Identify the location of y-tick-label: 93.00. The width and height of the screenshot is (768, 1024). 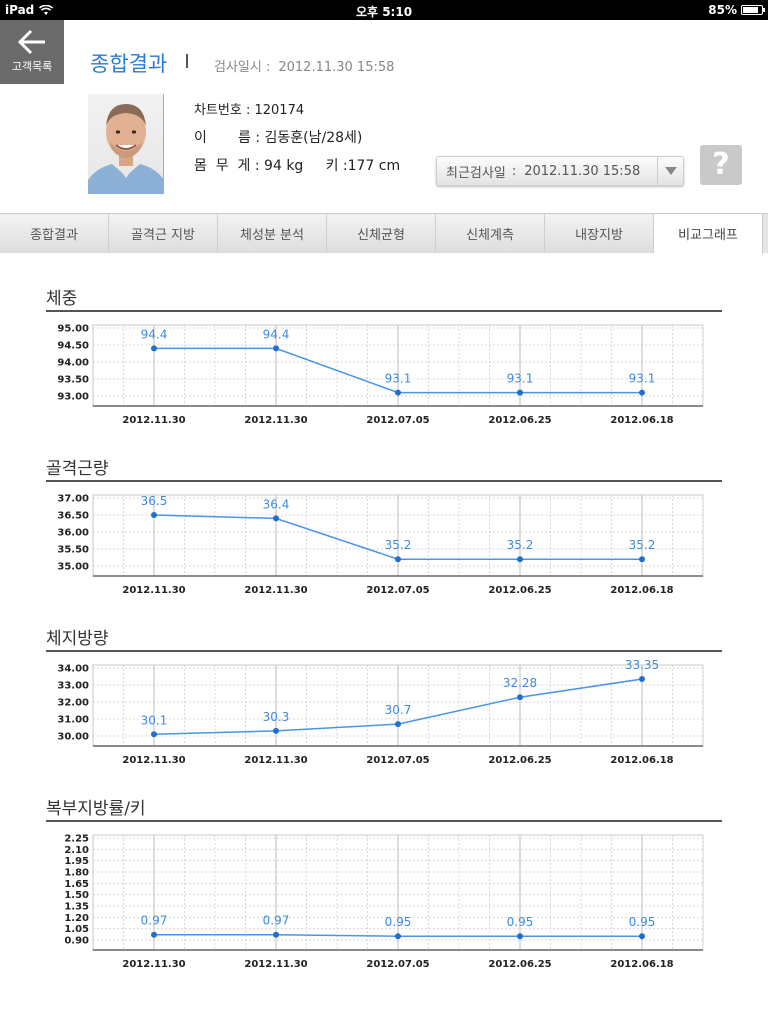
(73, 397).